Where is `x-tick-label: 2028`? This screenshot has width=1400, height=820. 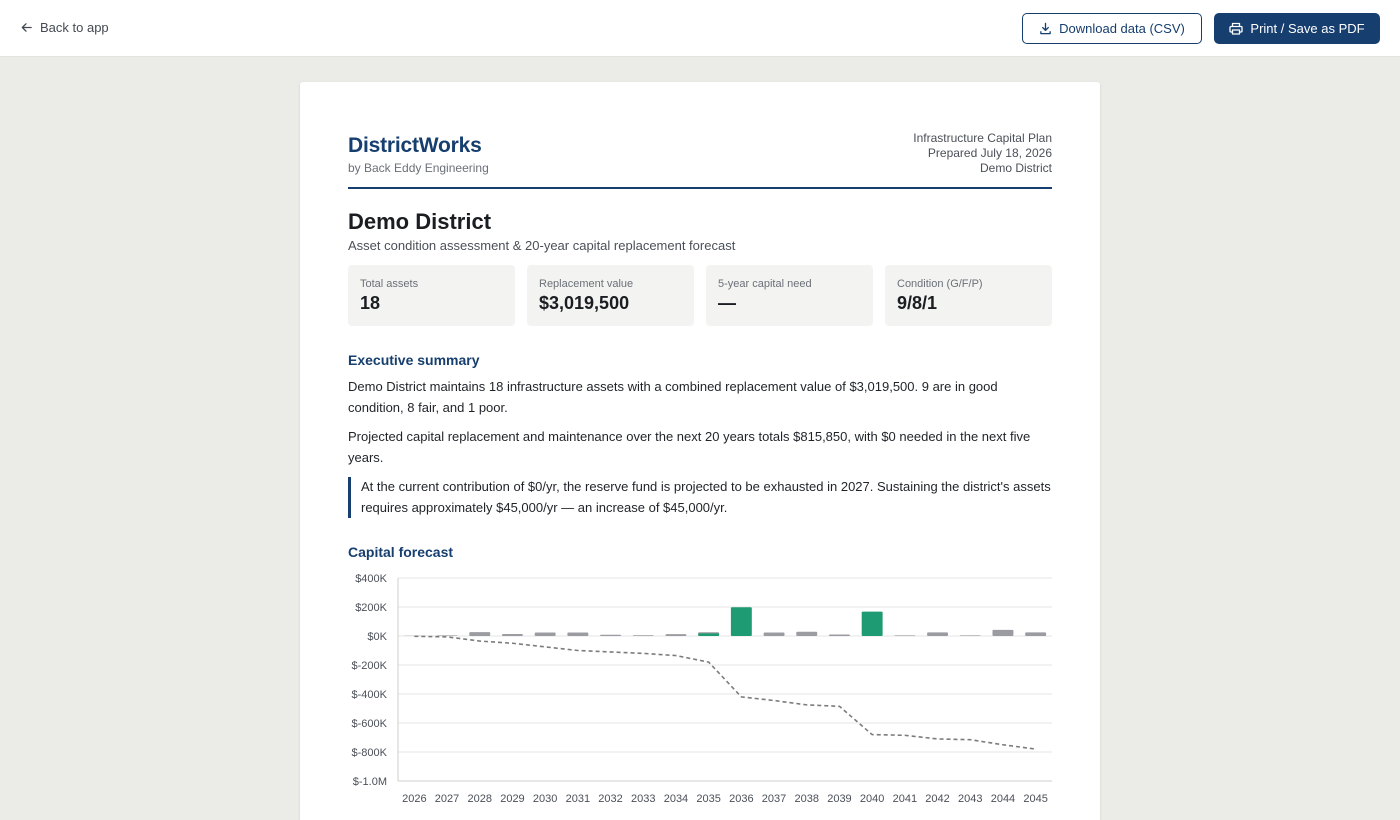 x-tick-label: 2028 is located at coordinates (480, 799).